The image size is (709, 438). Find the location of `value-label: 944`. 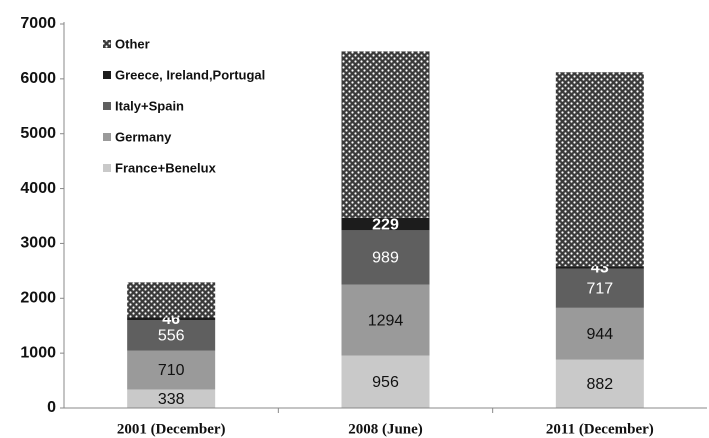

value-label: 944 is located at coordinates (599, 334).